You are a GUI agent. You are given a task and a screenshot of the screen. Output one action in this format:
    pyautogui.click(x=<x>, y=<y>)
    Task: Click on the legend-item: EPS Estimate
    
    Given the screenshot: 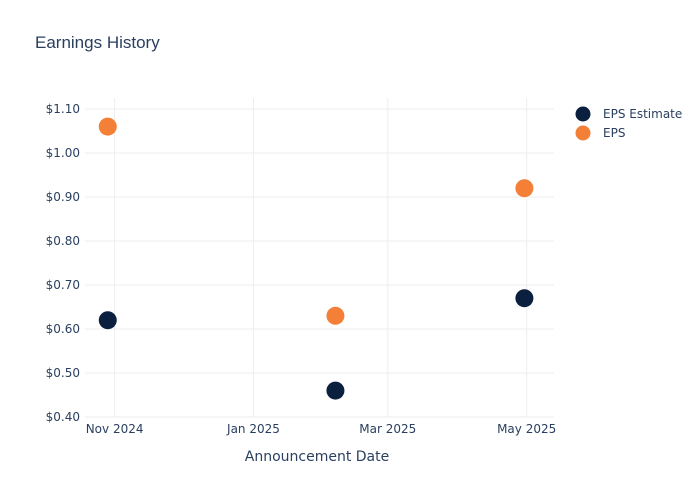 What is the action you would take?
    pyautogui.click(x=629, y=114)
    